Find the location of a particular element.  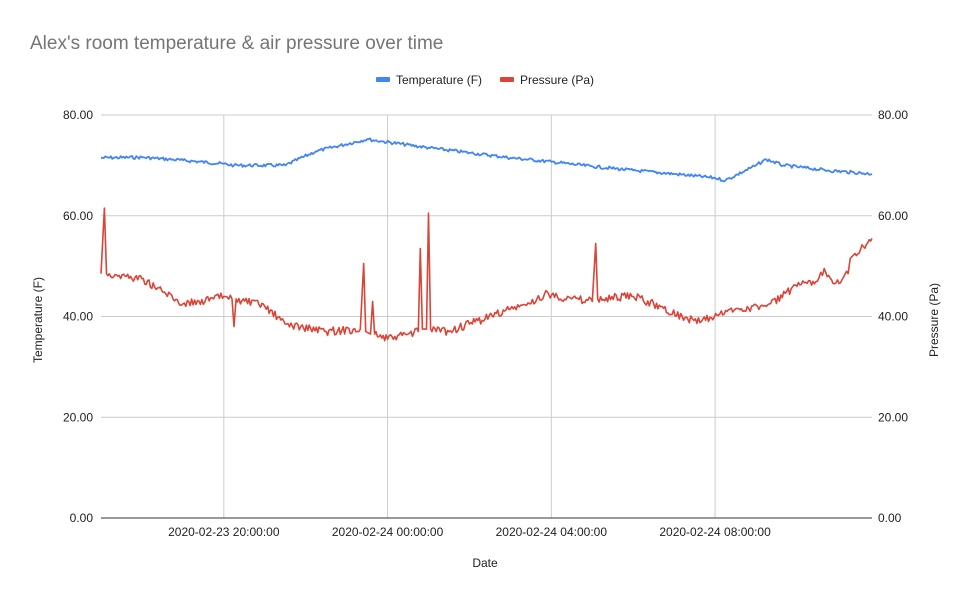

x-tick-label: 2020-02-24 00:00:00 is located at coordinates (388, 532).